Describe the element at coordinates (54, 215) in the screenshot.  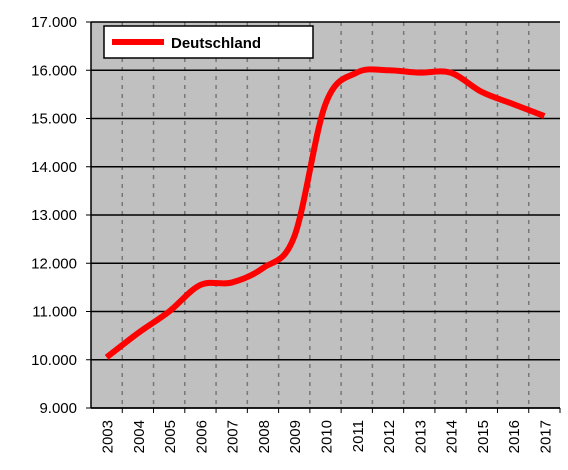
I see `y-tick-label: 13.000` at that location.